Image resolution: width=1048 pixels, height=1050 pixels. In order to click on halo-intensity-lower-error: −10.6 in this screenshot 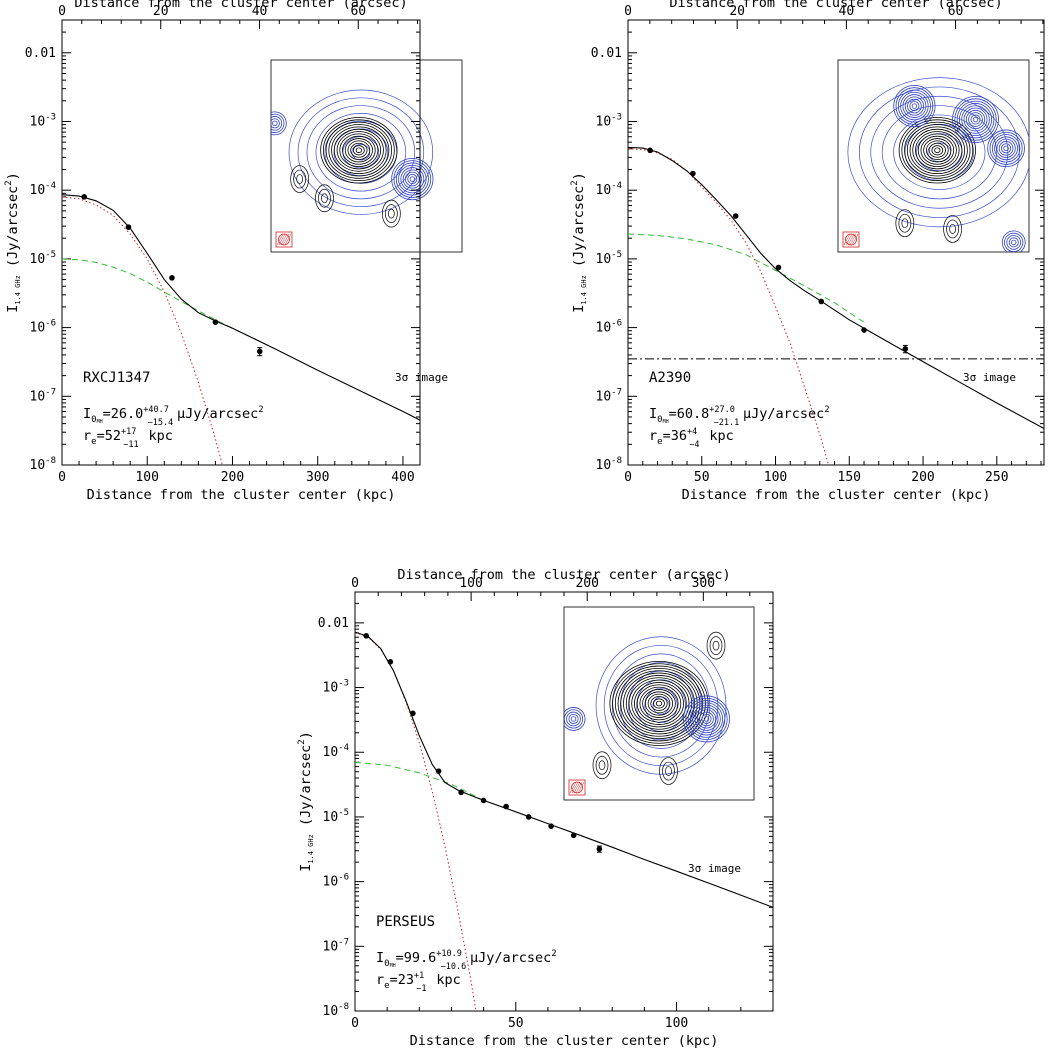, I will do `click(454, 967)`.